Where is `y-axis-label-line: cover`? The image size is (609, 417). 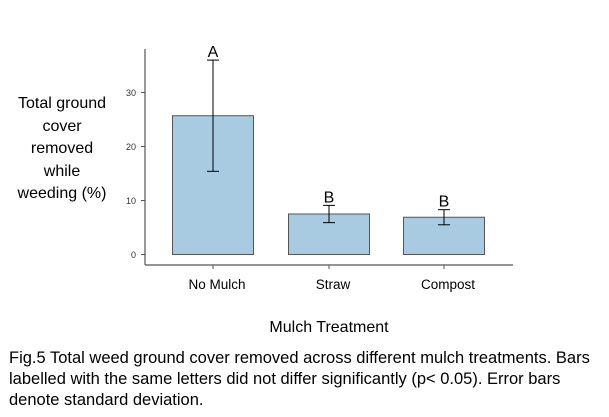 y-axis-label-line: cover is located at coordinates (62, 126).